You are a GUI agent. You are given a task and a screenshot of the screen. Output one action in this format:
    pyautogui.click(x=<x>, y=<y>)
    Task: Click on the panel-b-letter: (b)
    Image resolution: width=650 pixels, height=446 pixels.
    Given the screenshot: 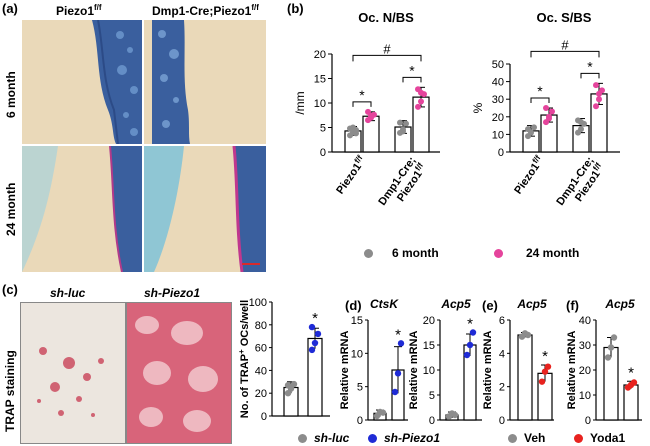 What is the action you would take?
    pyautogui.click(x=295, y=8)
    